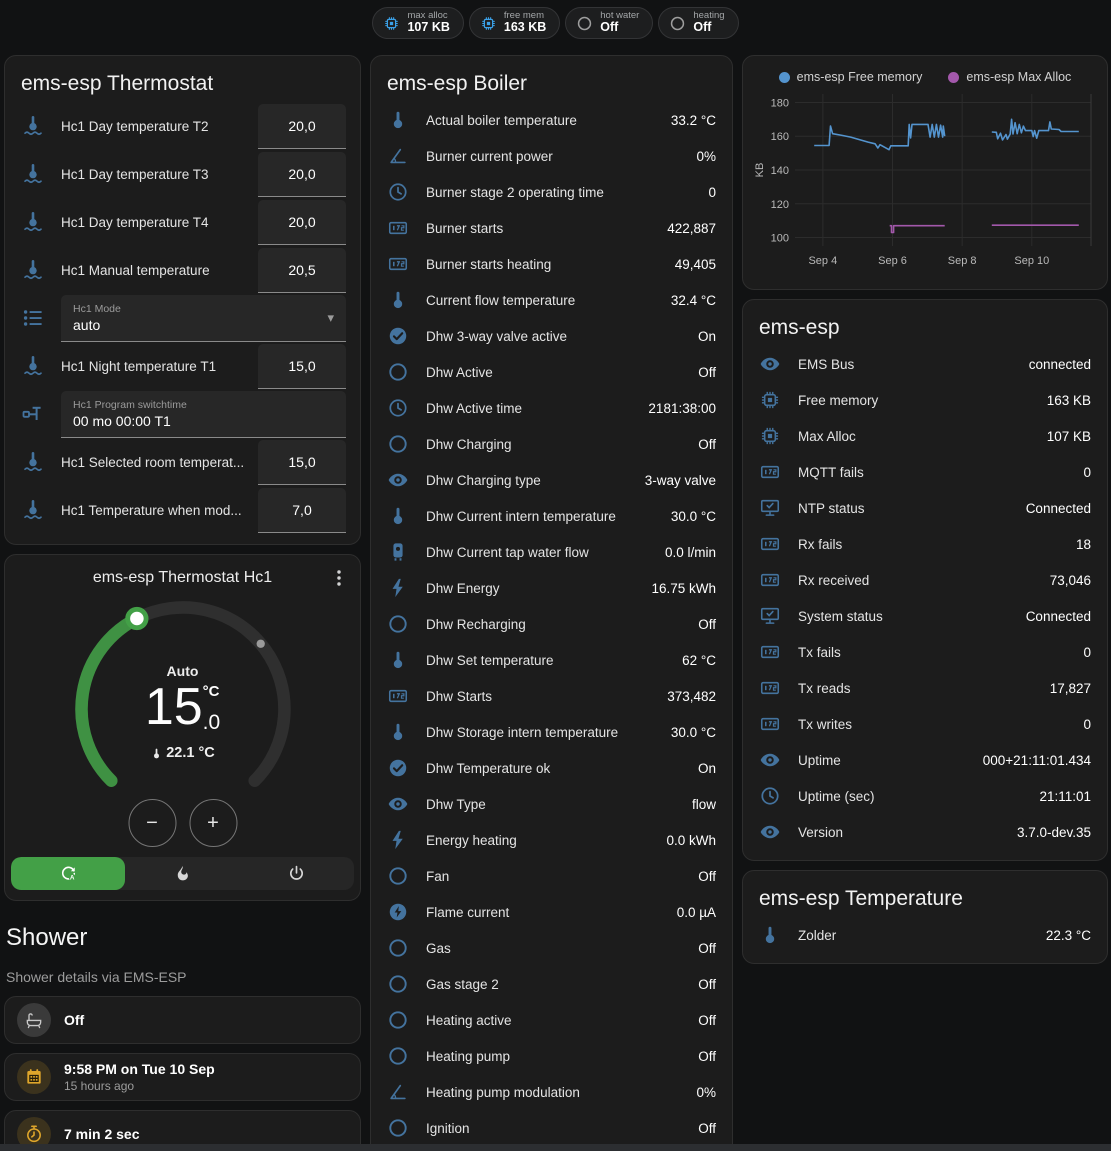 The height and width of the screenshot is (1151, 1111). What do you see at coordinates (699, 660) in the screenshot?
I see `entity-value: 62 °C` at bounding box center [699, 660].